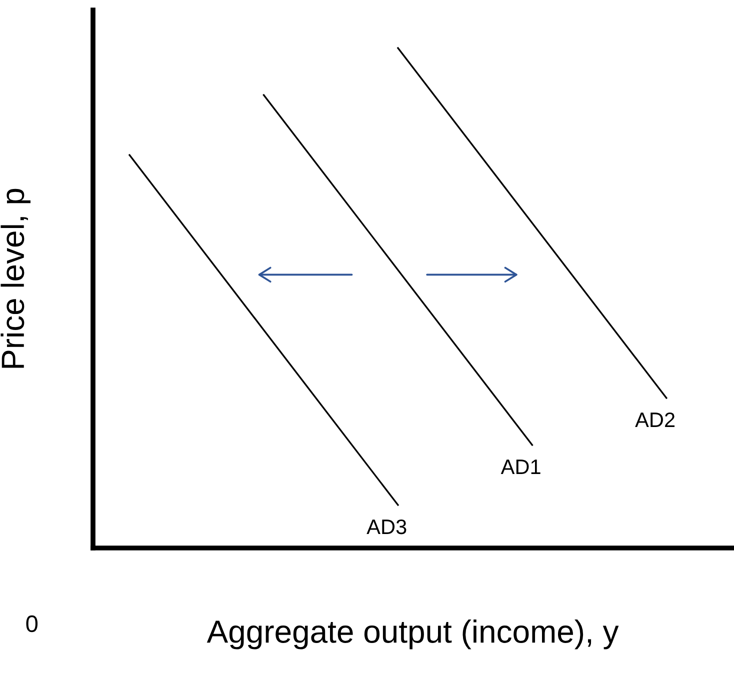 Image resolution: width=734 pixels, height=673 pixels. What do you see at coordinates (412, 635) in the screenshot?
I see `x-axis-title: Aggregate output (income), y` at bounding box center [412, 635].